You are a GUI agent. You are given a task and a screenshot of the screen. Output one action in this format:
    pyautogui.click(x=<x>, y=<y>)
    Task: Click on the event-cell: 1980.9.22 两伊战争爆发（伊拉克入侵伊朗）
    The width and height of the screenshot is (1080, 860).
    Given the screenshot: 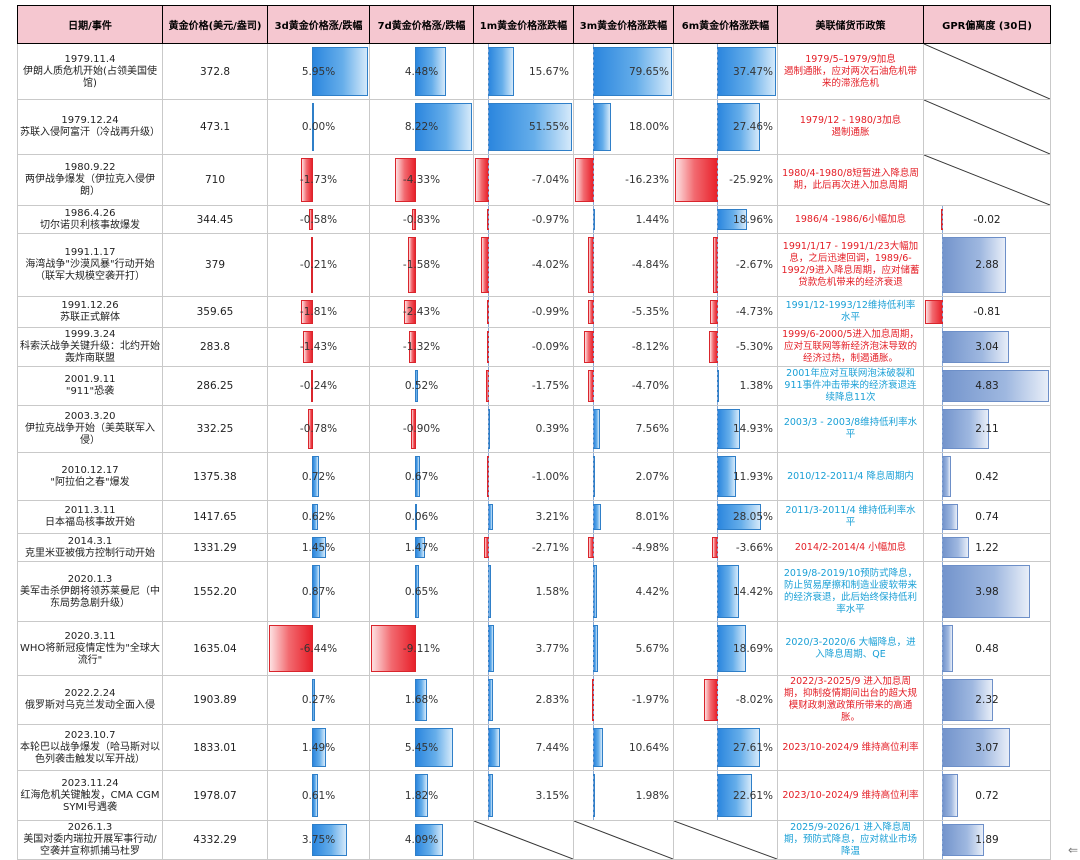 What is the action you would take?
    pyautogui.click(x=90, y=180)
    